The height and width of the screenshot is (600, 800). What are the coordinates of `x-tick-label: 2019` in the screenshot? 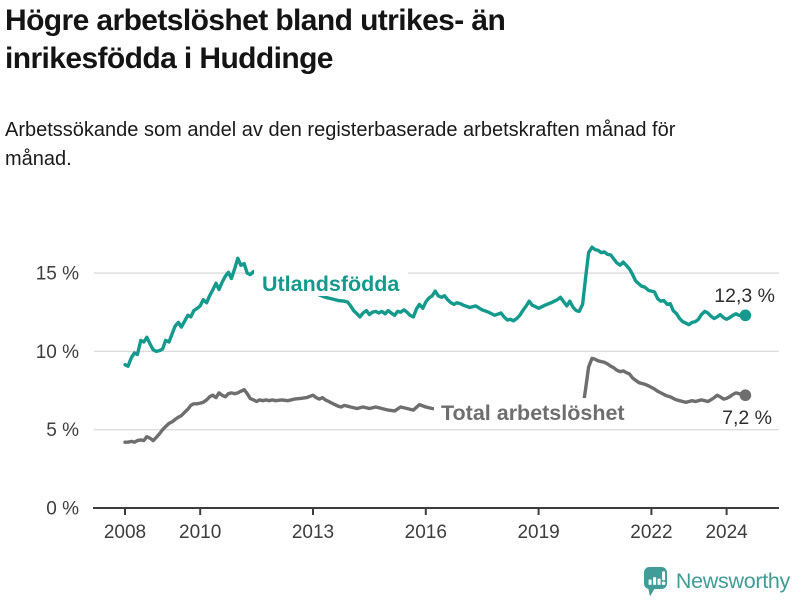 It's located at (538, 532).